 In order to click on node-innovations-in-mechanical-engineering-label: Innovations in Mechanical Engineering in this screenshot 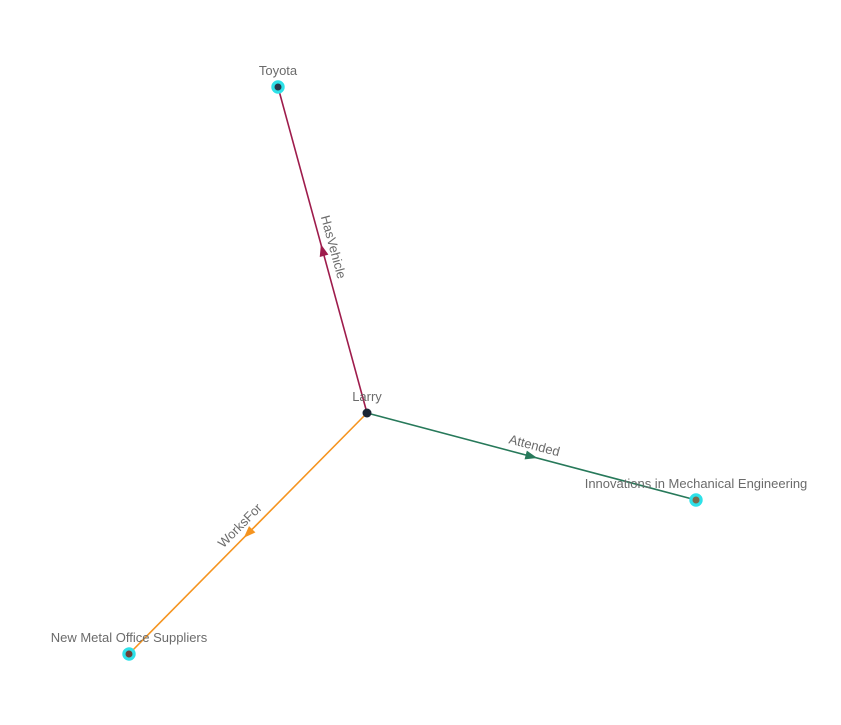, I will do `click(696, 483)`.